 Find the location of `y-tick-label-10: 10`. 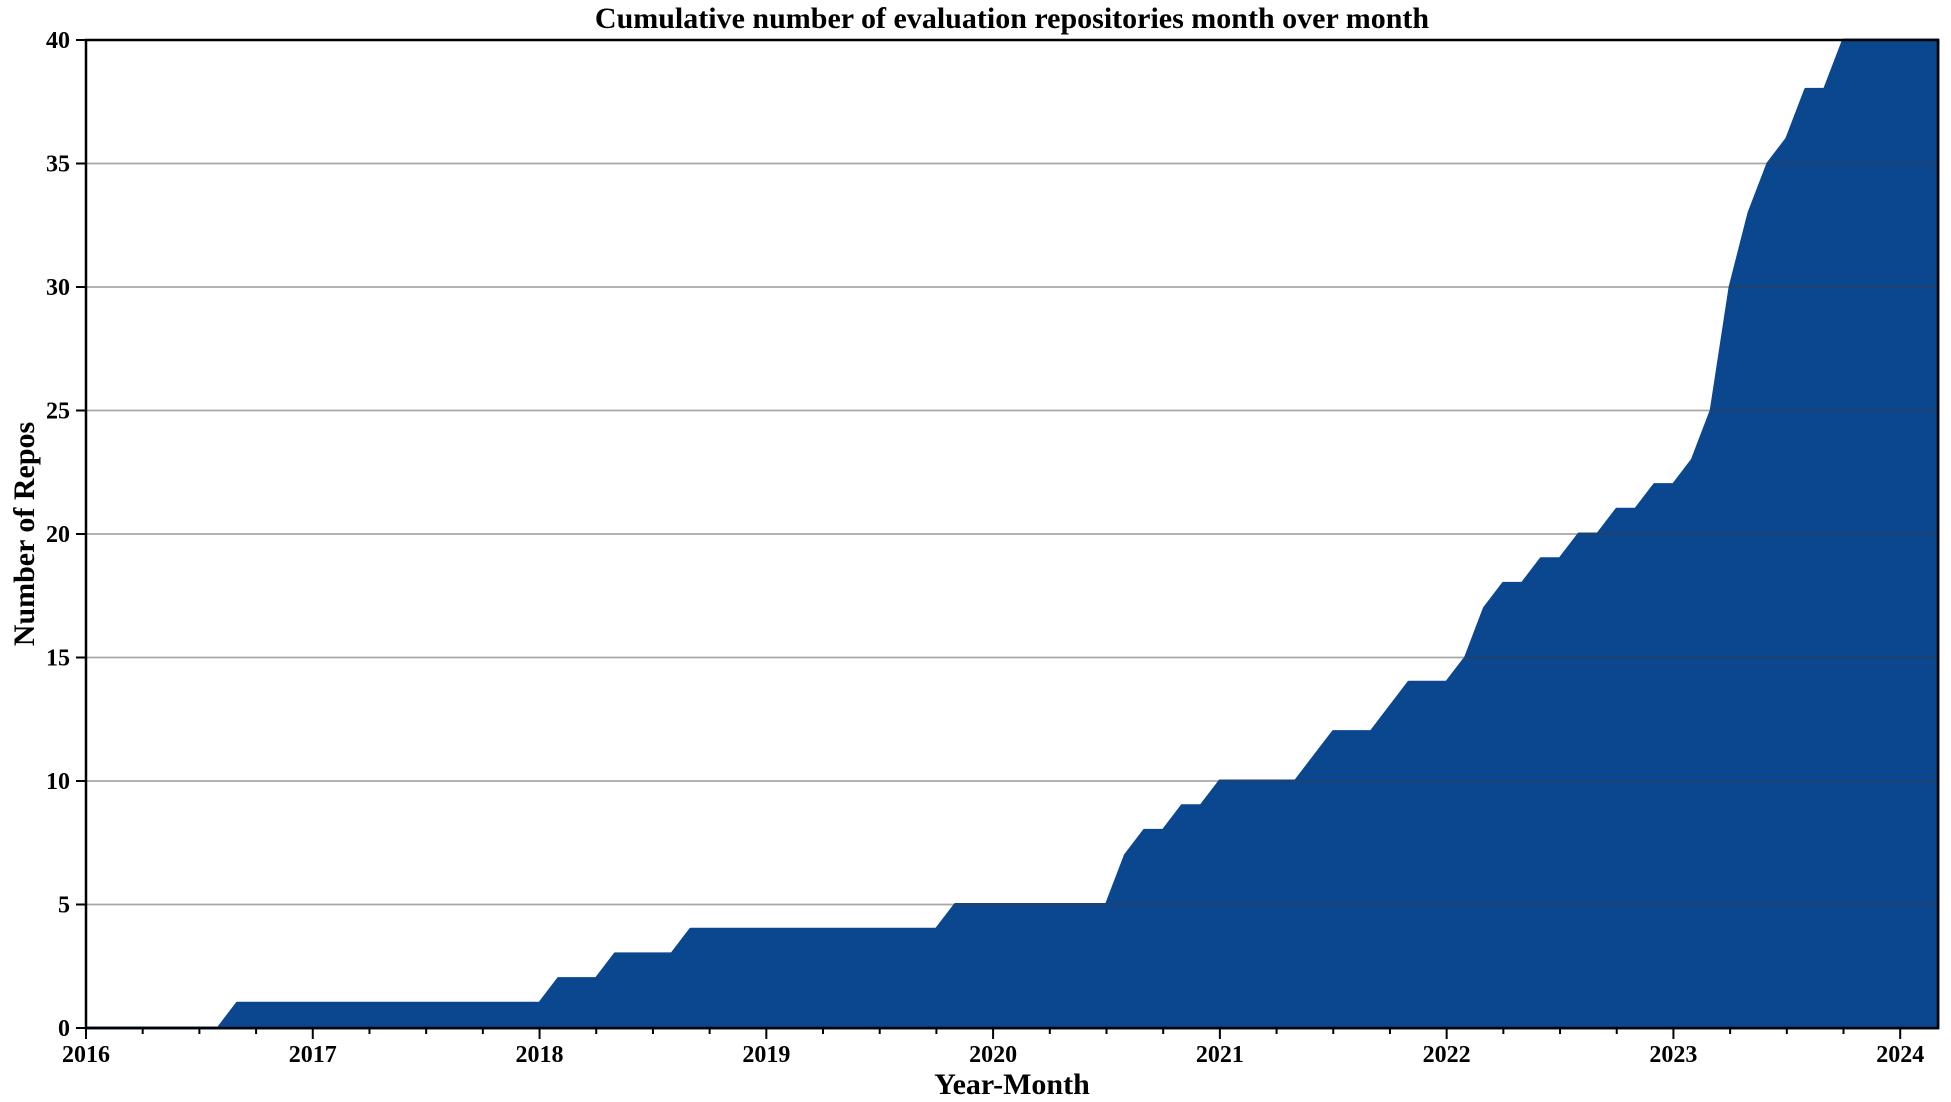

y-tick-label-10: 10 is located at coordinates (58, 782).